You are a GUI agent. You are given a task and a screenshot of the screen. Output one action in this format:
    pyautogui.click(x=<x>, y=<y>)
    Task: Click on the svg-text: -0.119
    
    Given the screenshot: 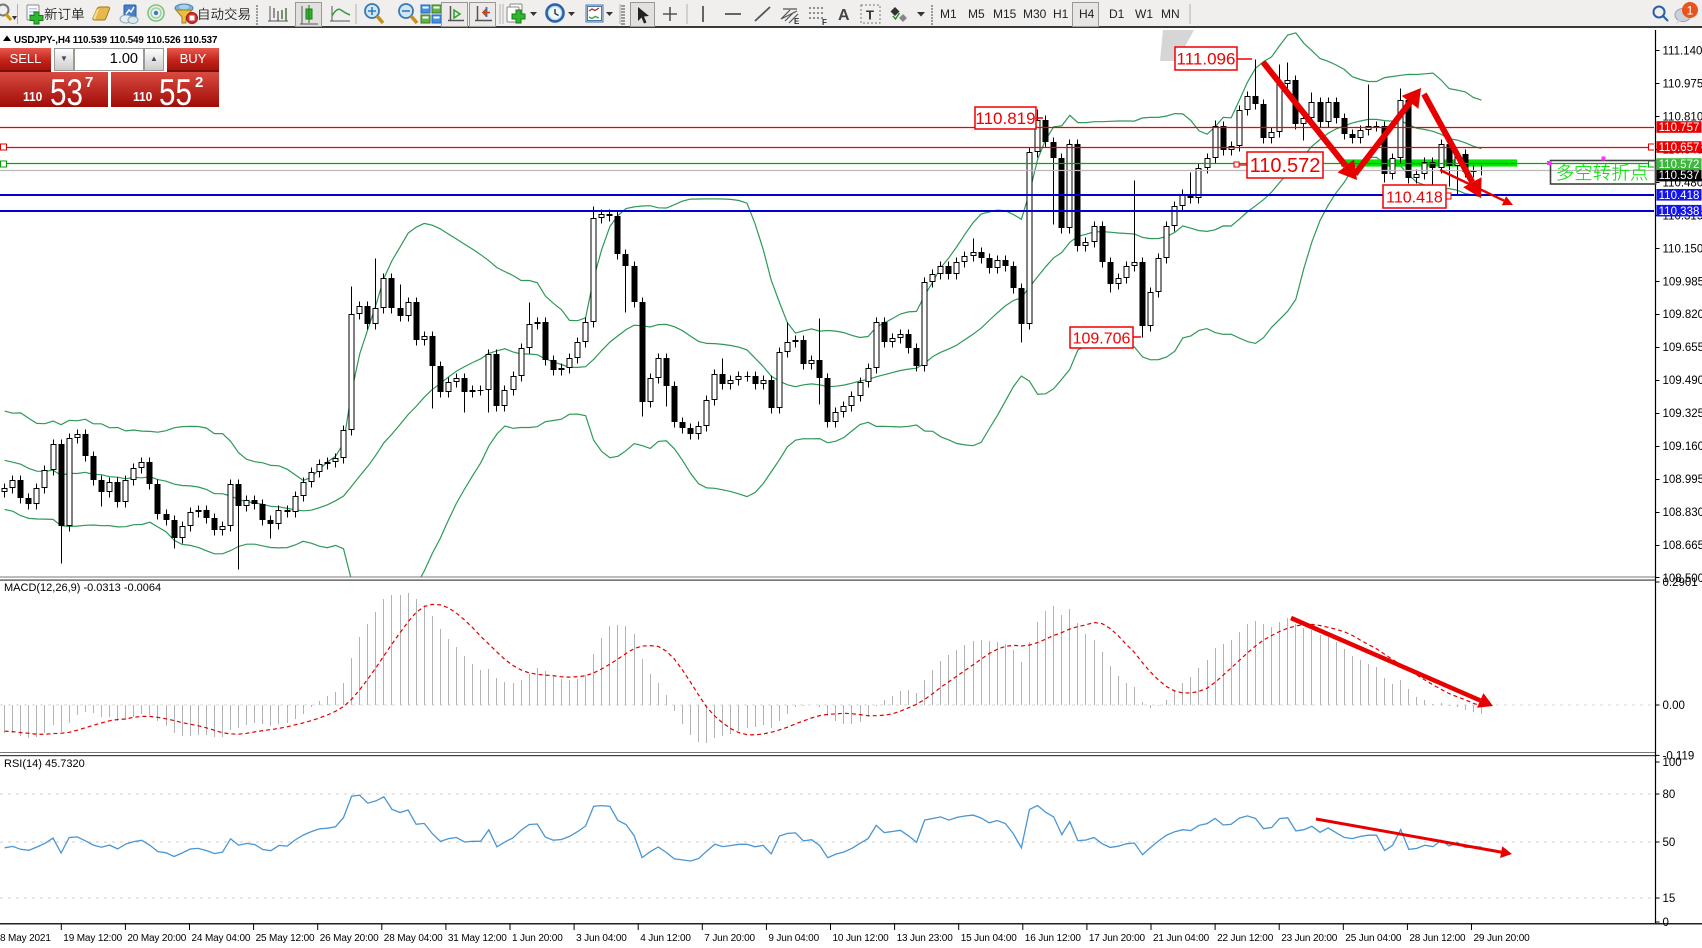 What is the action you would take?
    pyautogui.click(x=1679, y=756)
    